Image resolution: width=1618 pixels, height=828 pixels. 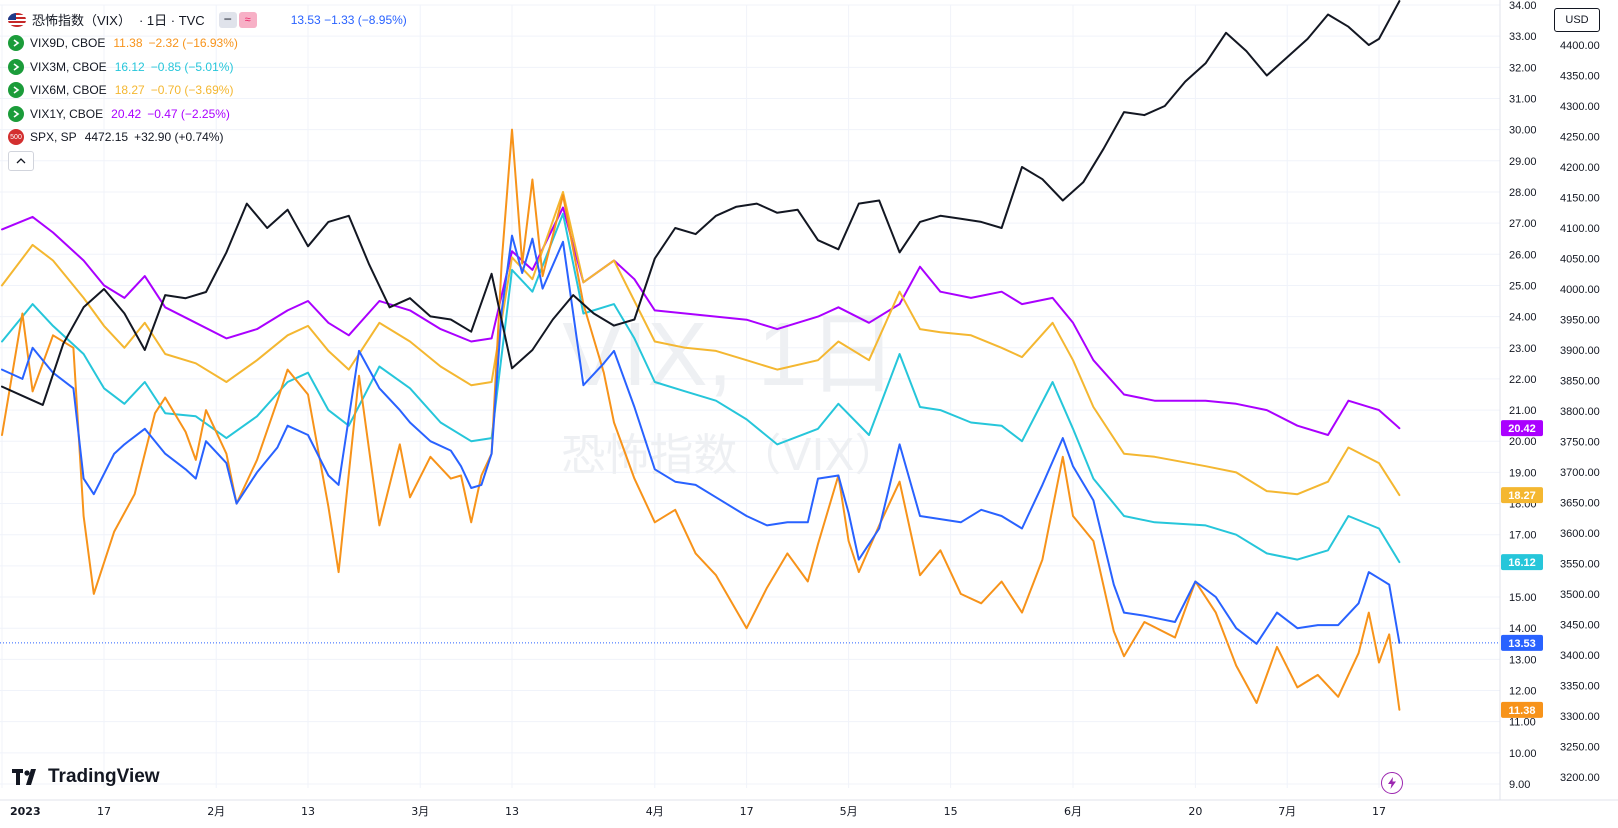 What do you see at coordinates (1287, 811) in the screenshot?
I see `x-tick-label: 7月` at bounding box center [1287, 811].